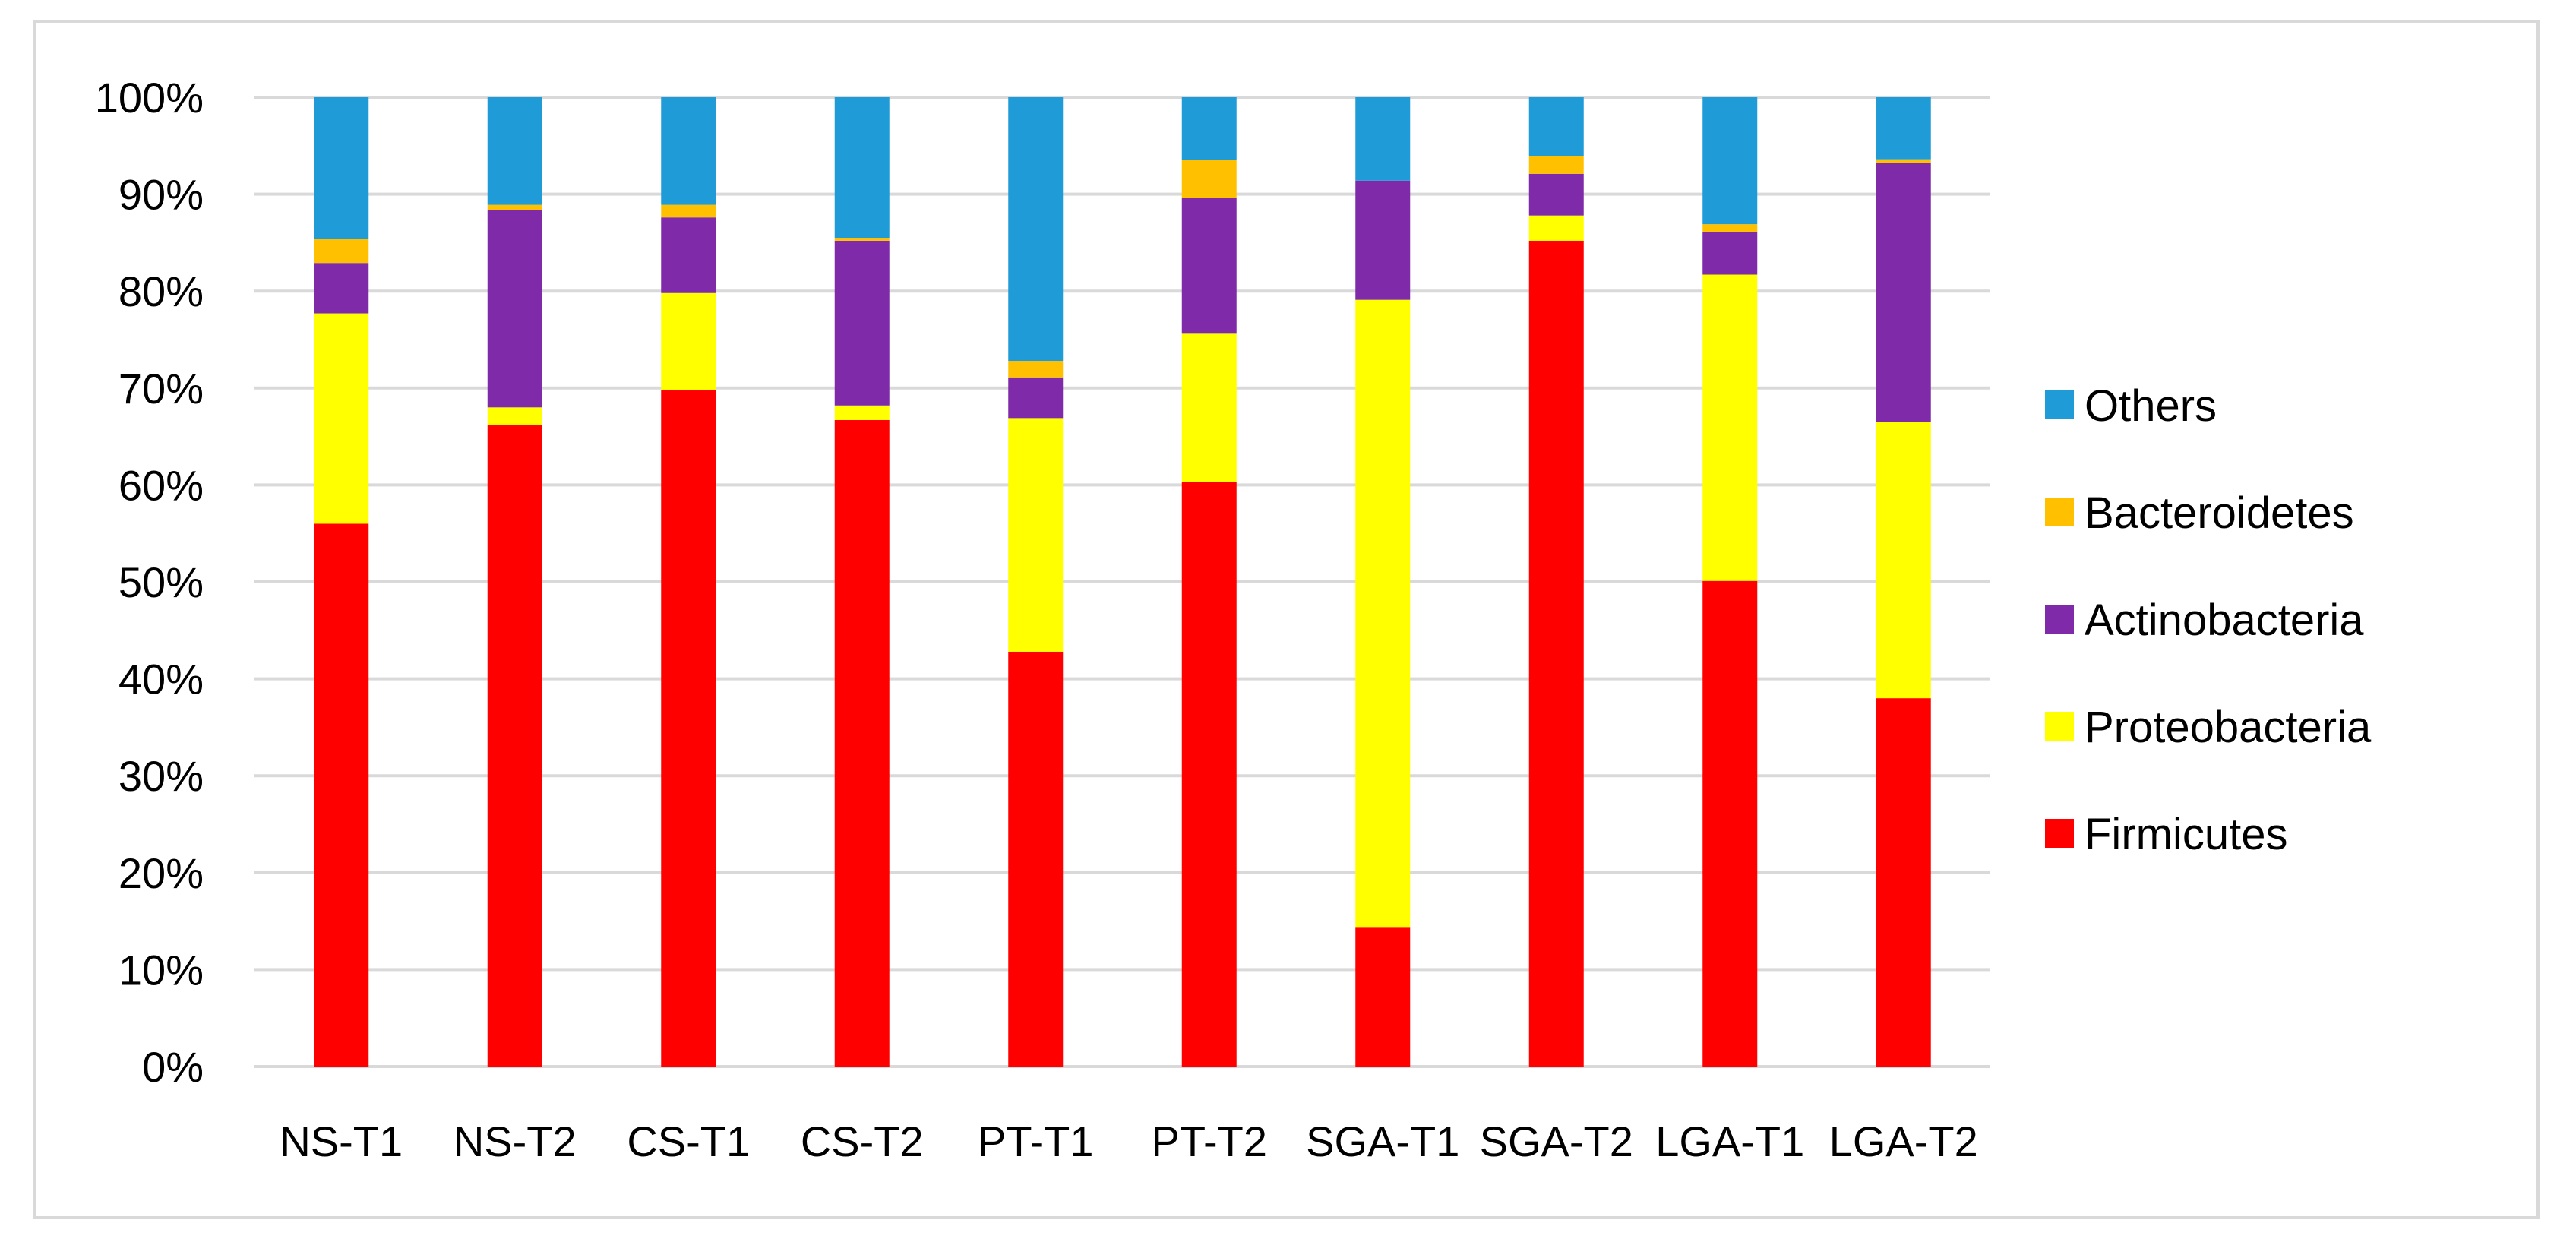  Describe the element at coordinates (1382, 1141) in the screenshot. I see `x-tick-label: SGA-T1` at that location.